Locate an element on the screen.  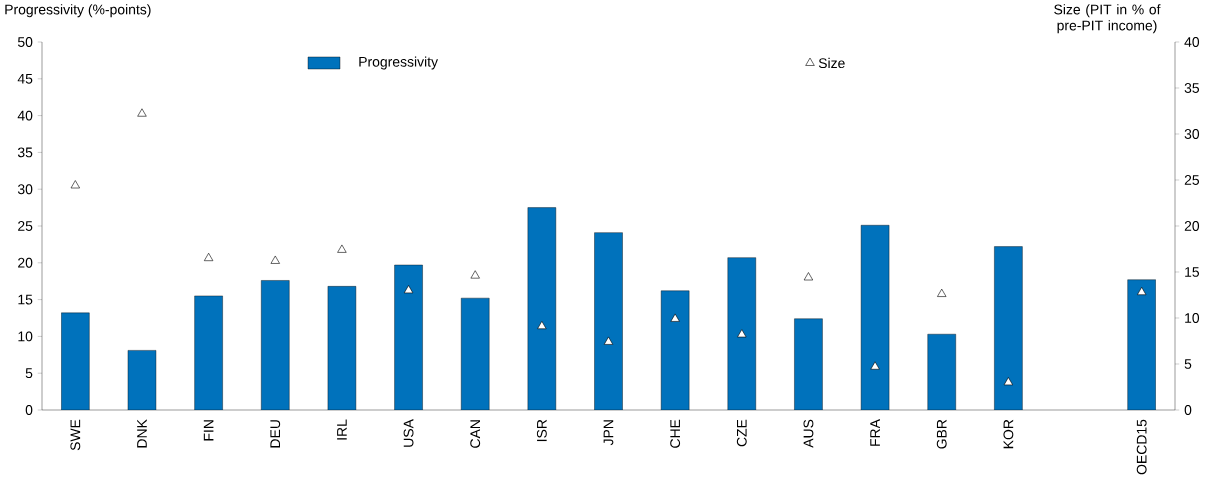
y2-tick-label: 40 is located at coordinates (1192, 42).